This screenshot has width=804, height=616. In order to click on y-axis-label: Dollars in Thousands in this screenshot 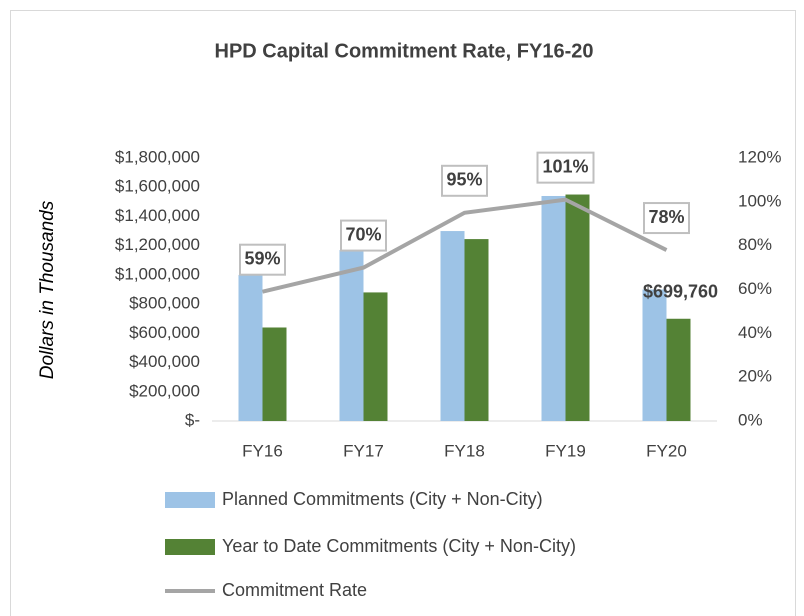, I will do `click(47, 289)`.